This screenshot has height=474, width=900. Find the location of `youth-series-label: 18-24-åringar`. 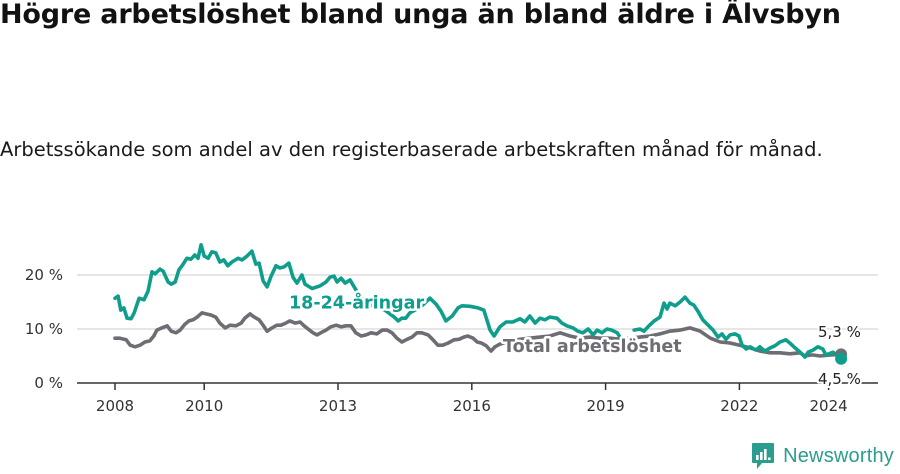

youth-series-label: 18-24-åringar is located at coordinates (356, 303).